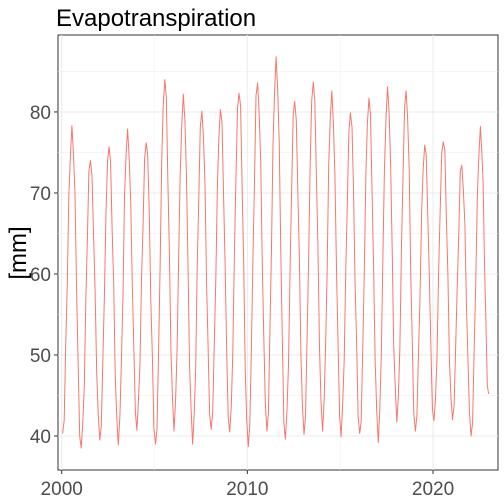 This screenshot has width=504, height=504. What do you see at coordinates (62, 489) in the screenshot?
I see `x-tick-label: 2000` at bounding box center [62, 489].